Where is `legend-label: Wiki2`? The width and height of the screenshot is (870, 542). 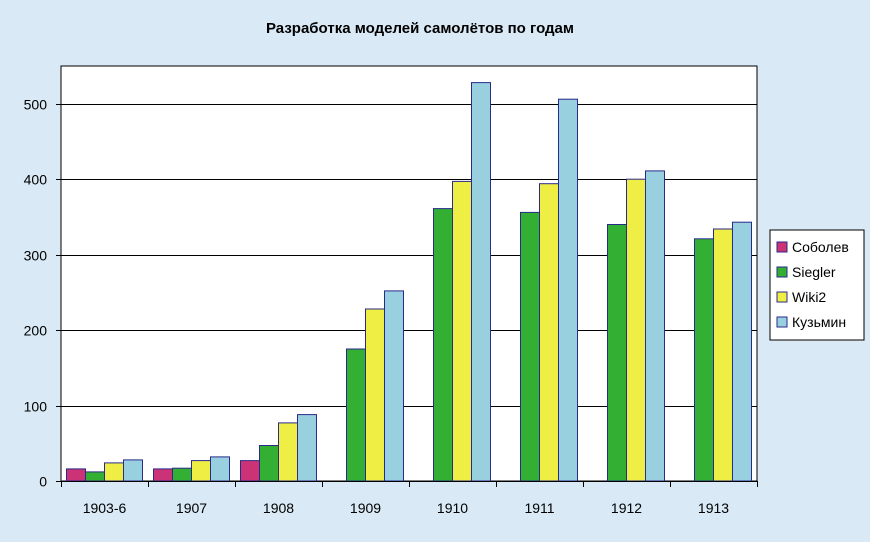 legend-label: Wiki2 is located at coordinates (809, 297).